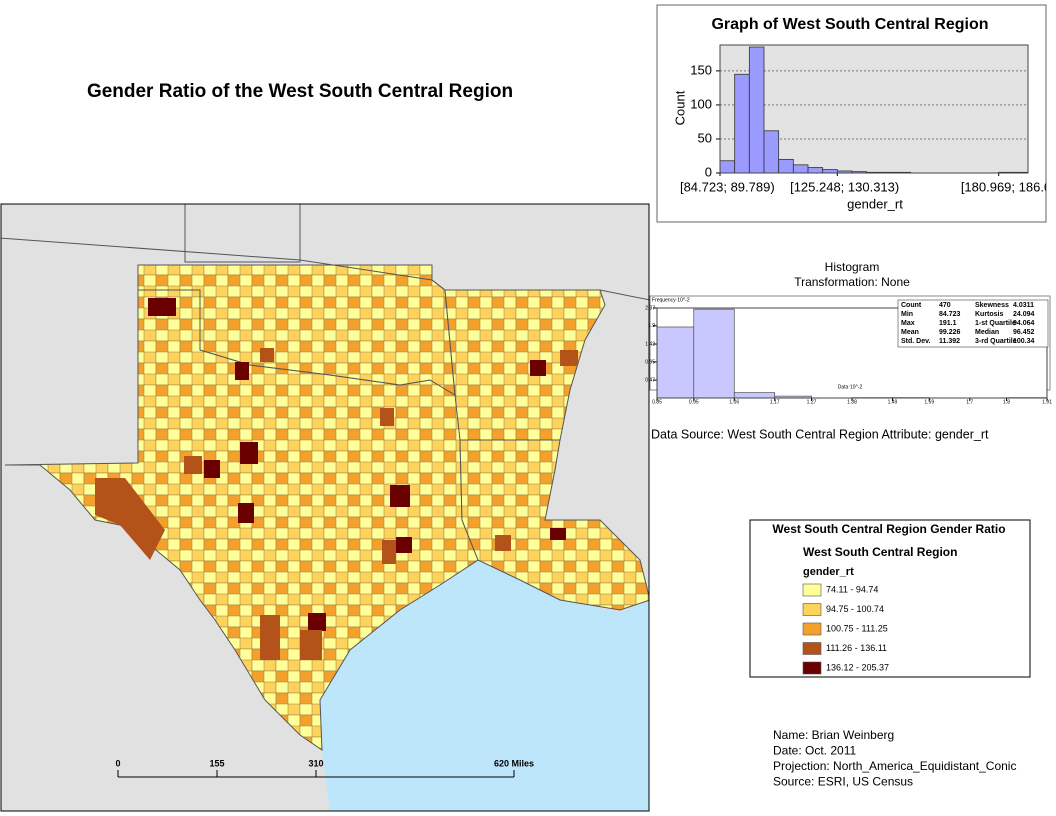  Describe the element at coordinates (650, 380) in the screenshot. I see `y-tick-label: 0.47` at that location.